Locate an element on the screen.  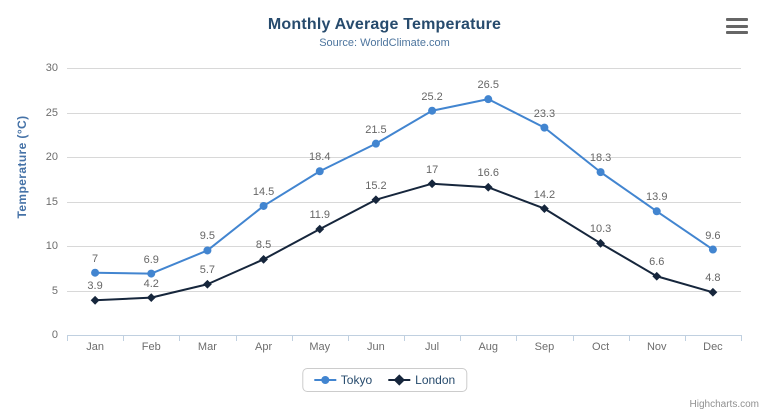
x-axis-tick-label: Feb is located at coordinates (151, 347).